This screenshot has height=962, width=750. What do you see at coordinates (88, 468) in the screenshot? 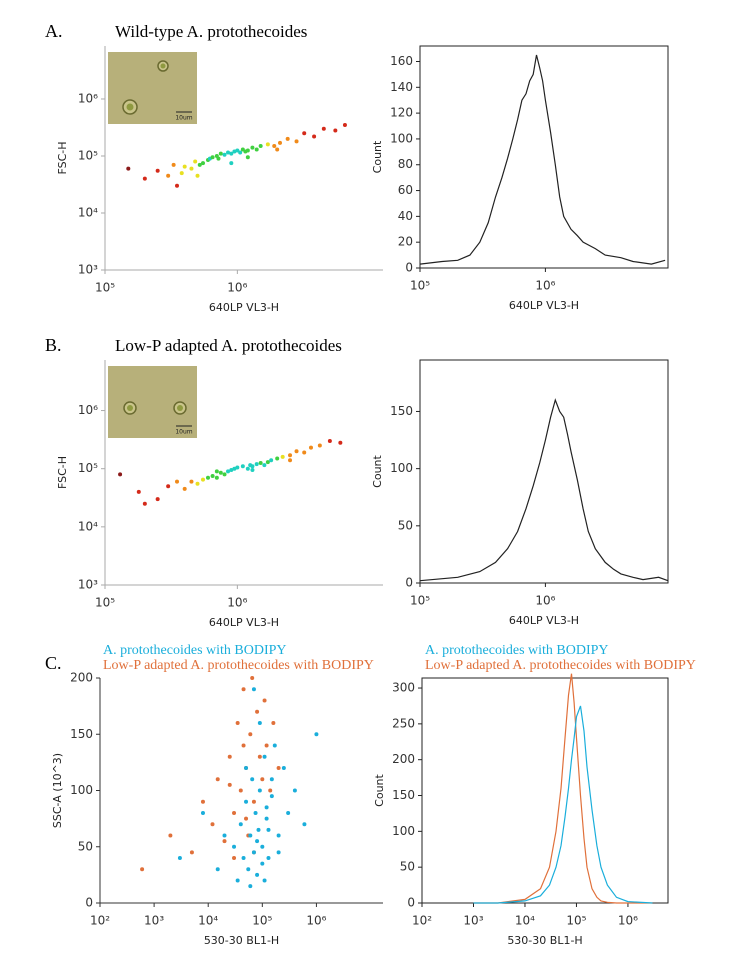
I see `y-tick-label: 10⁵` at bounding box center [88, 468].